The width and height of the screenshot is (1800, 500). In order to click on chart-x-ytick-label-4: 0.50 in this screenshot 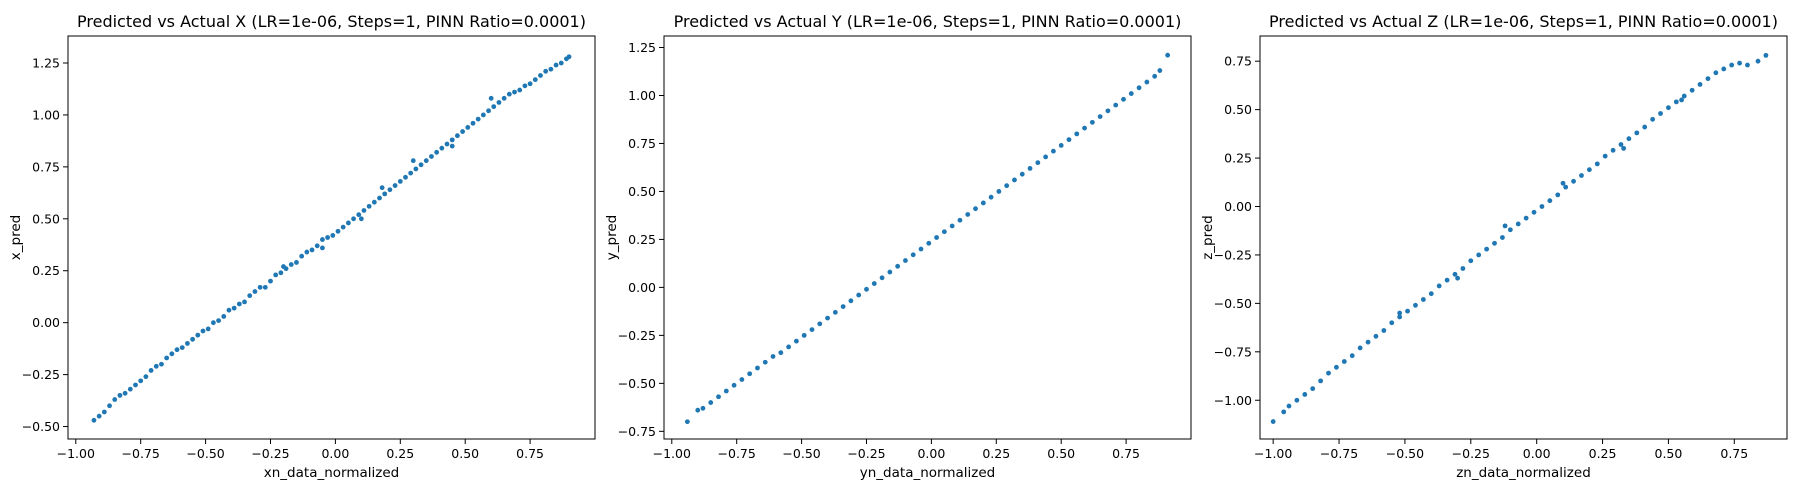, I will do `click(46, 218)`.